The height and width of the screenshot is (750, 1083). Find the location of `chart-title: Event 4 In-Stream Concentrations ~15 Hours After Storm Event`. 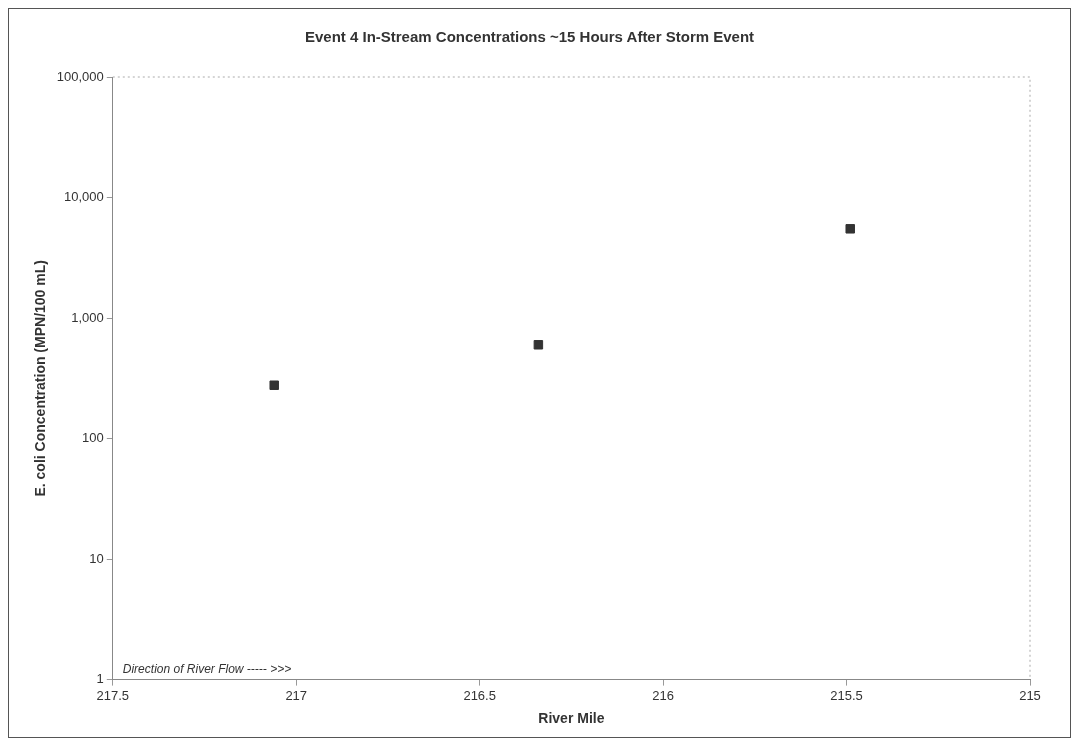

chart-title: Event 4 In-Stream Concentrations ~15 Hours After Storm Event is located at coordinates (529, 37).